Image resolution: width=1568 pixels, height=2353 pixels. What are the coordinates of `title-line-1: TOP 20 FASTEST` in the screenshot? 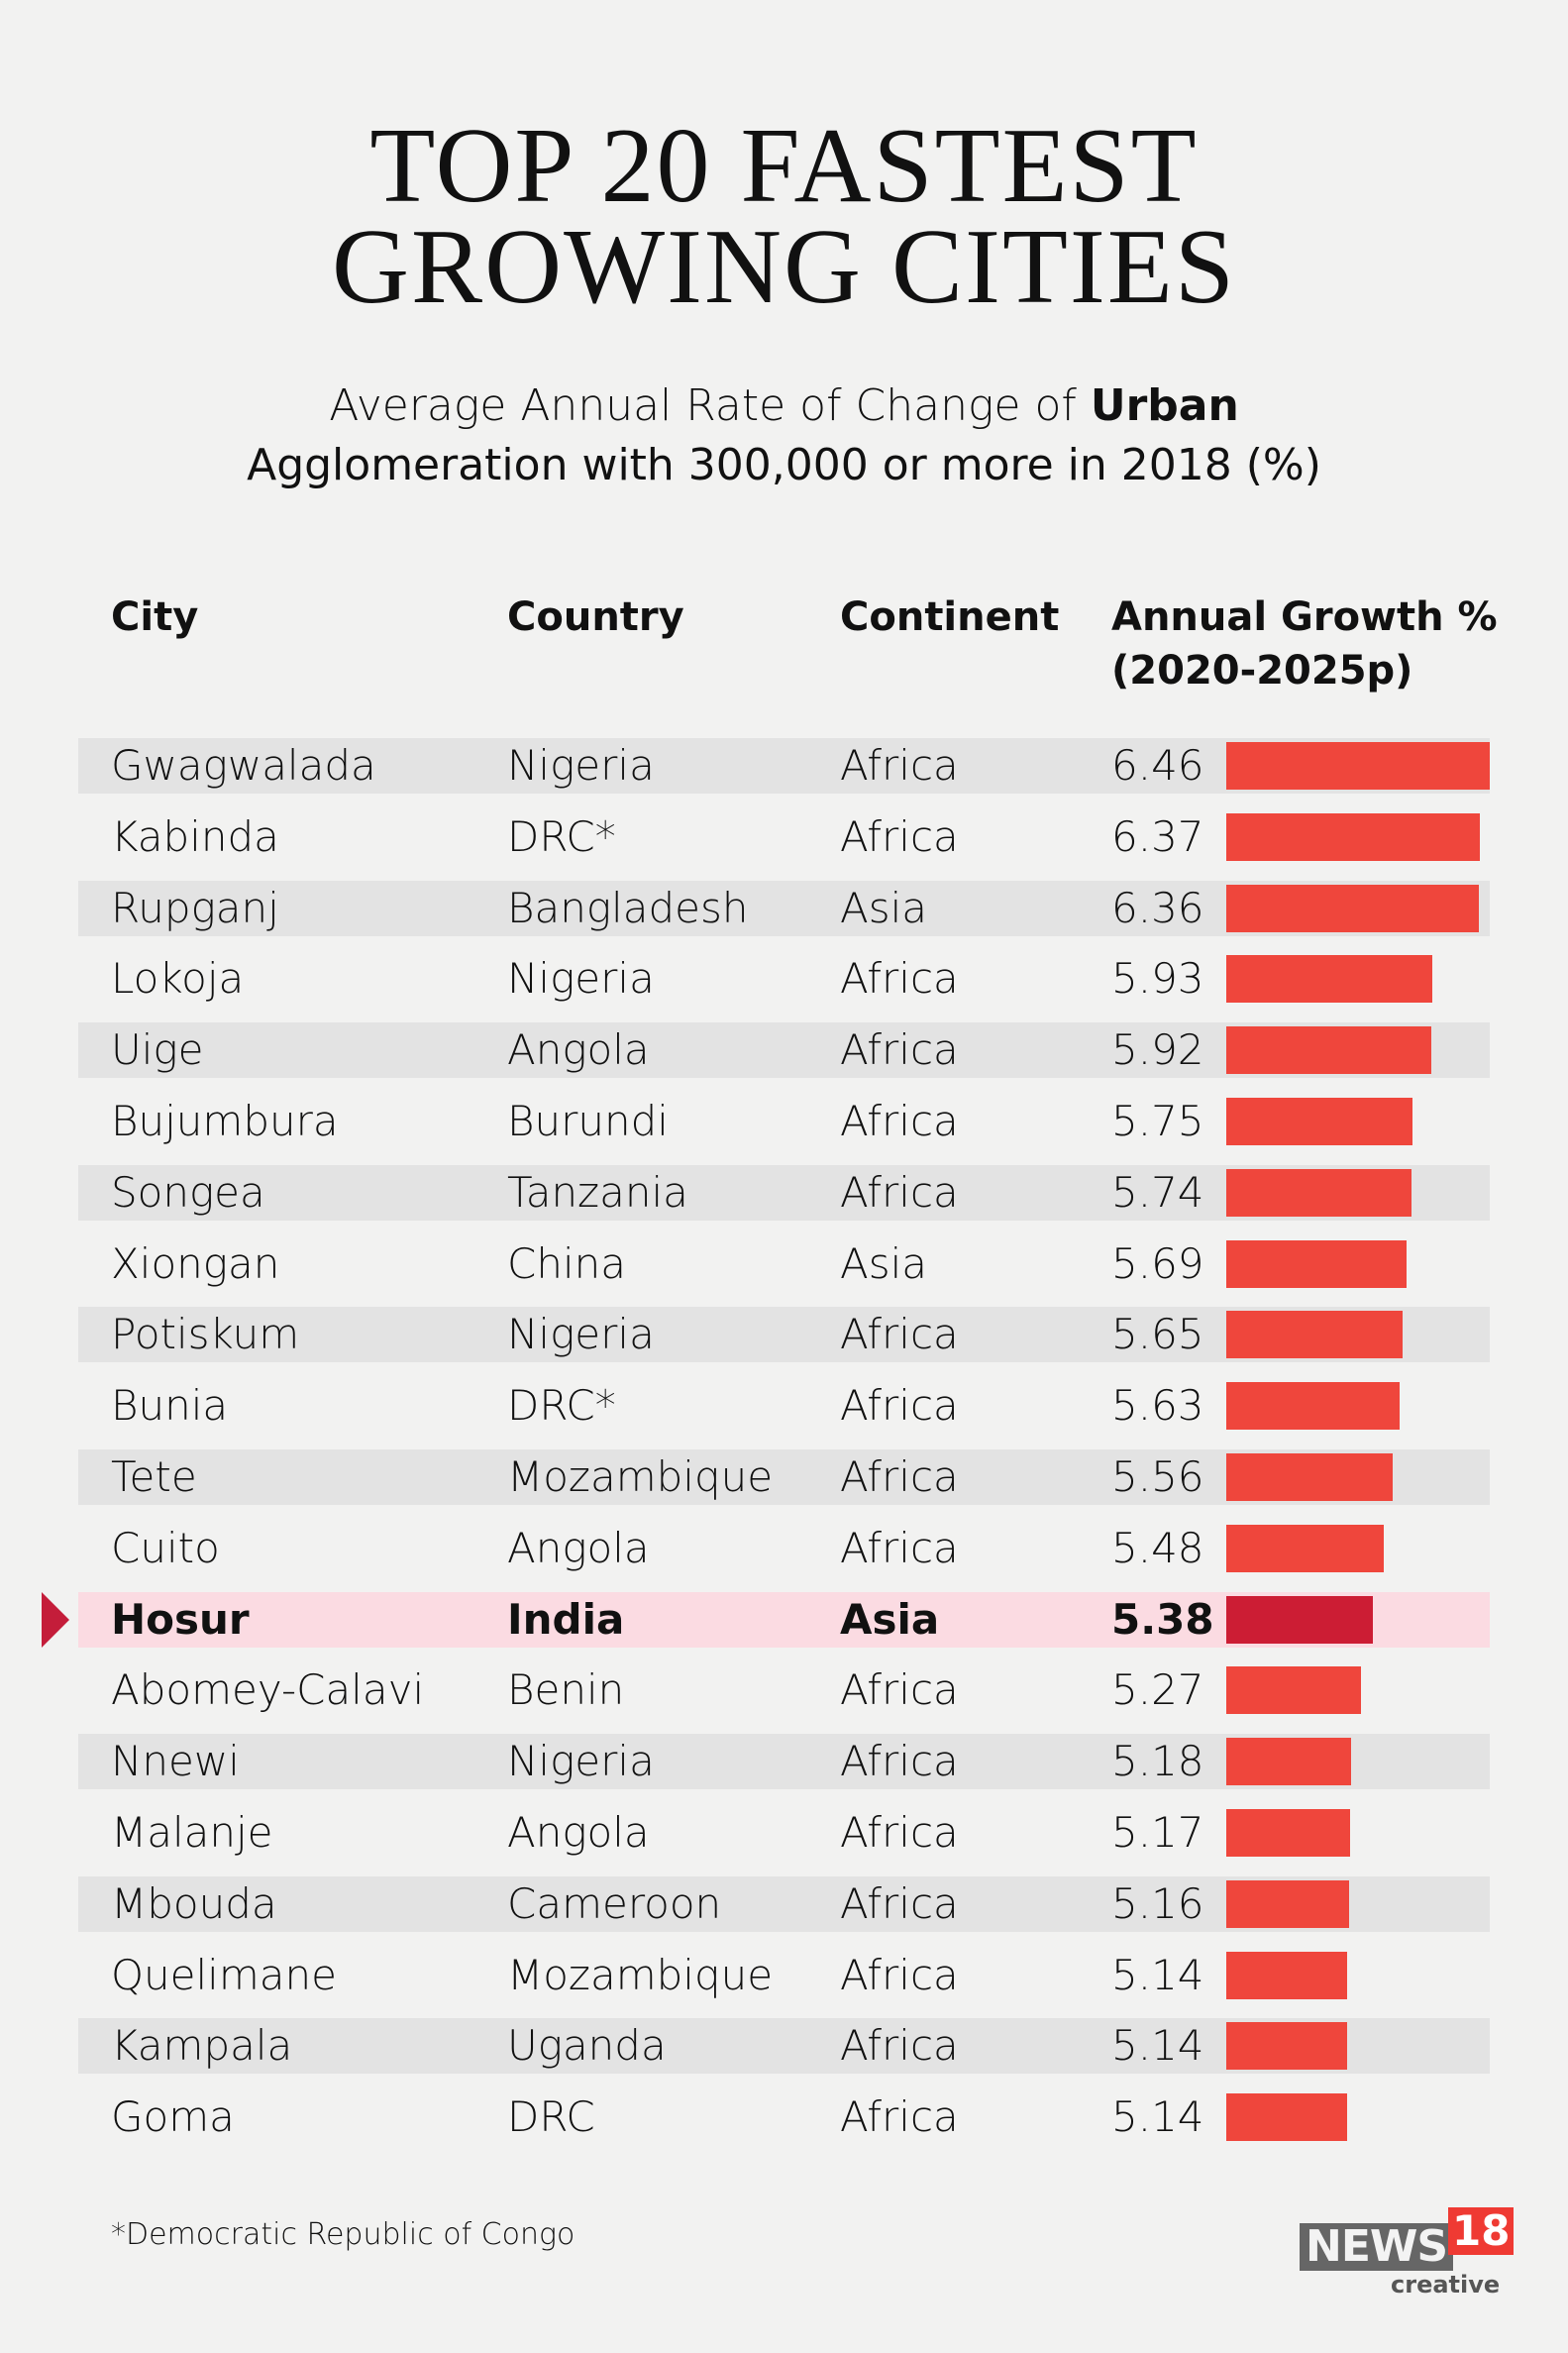 It's located at (784, 166).